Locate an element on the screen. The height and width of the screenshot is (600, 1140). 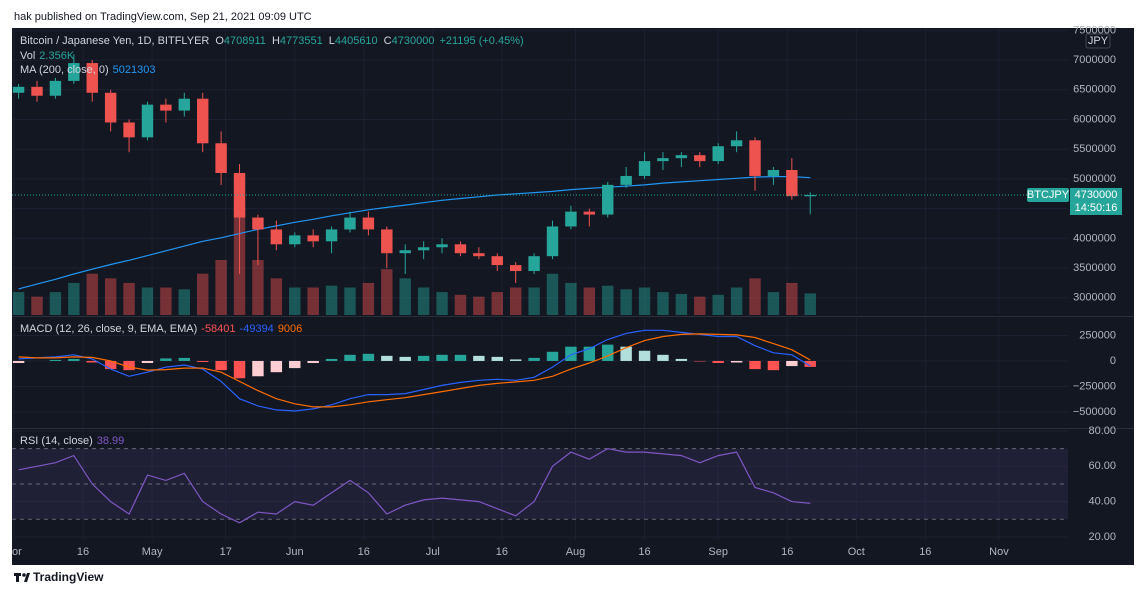
brand: TradingView is located at coordinates (68, 577).